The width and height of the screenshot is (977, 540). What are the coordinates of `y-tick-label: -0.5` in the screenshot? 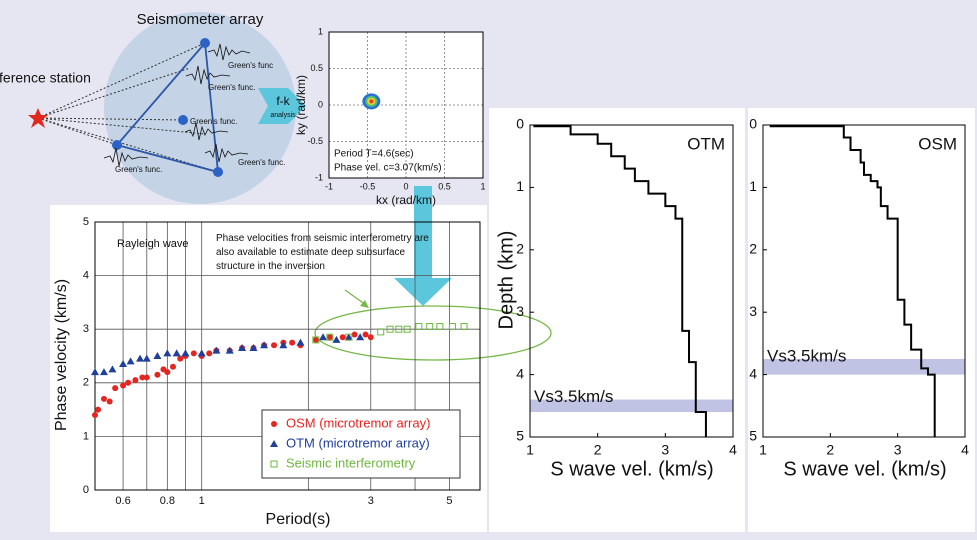 It's located at (315, 141).